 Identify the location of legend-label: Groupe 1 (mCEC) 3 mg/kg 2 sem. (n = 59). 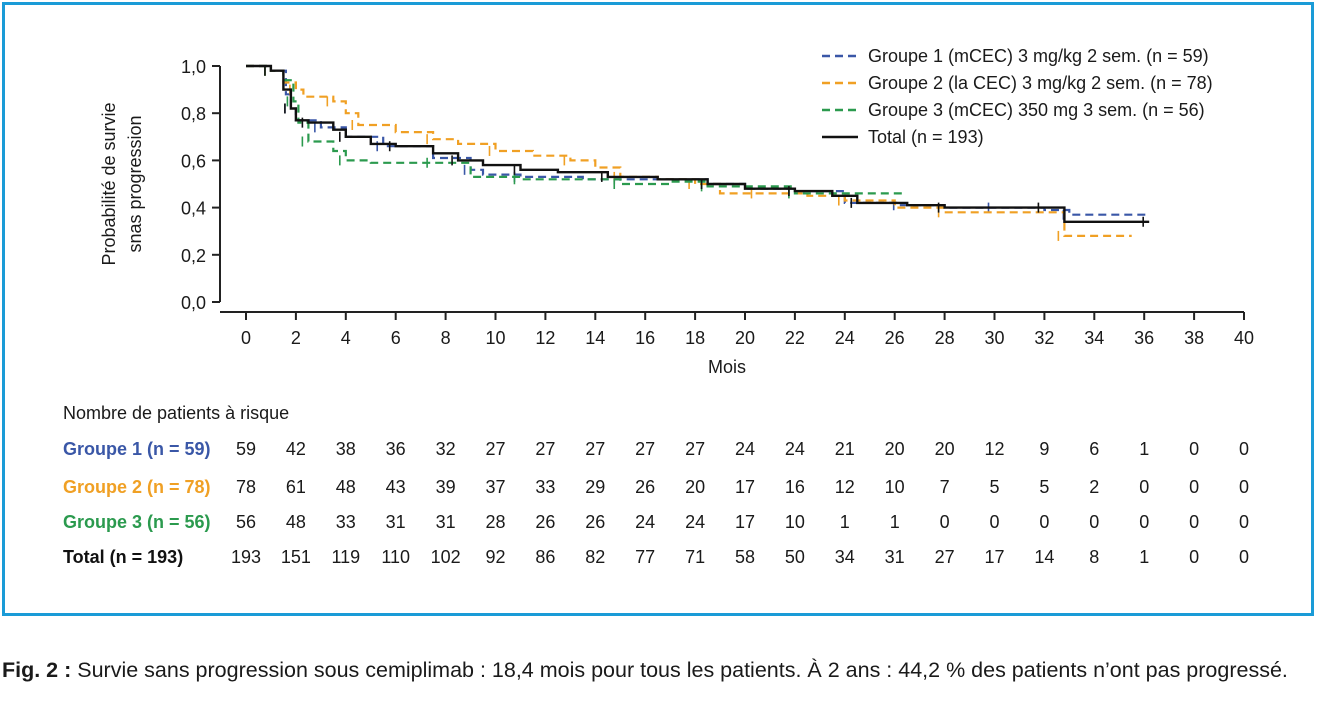
(1038, 56).